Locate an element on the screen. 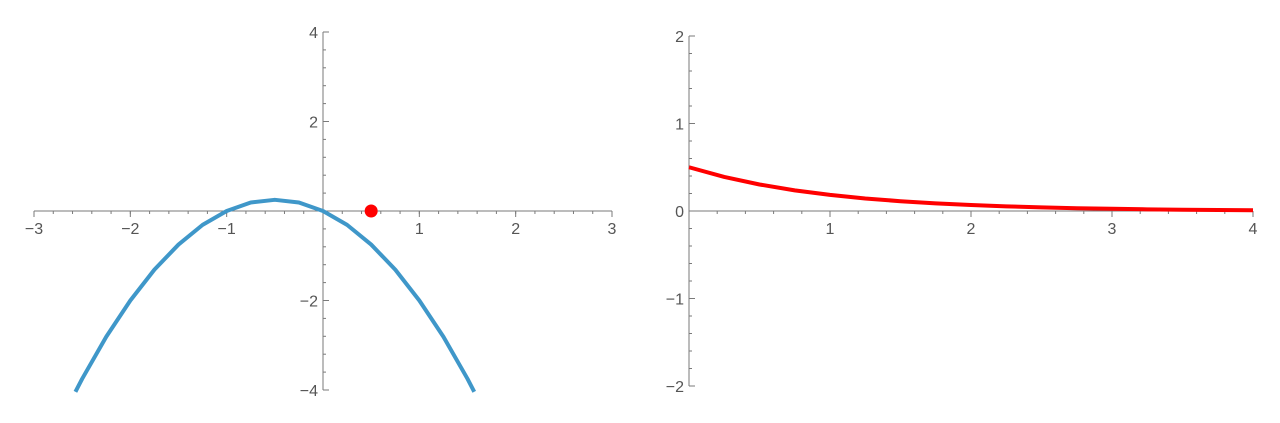 This screenshot has width=1280, height=423. right-x-minor-ticks is located at coordinates (971, 212).